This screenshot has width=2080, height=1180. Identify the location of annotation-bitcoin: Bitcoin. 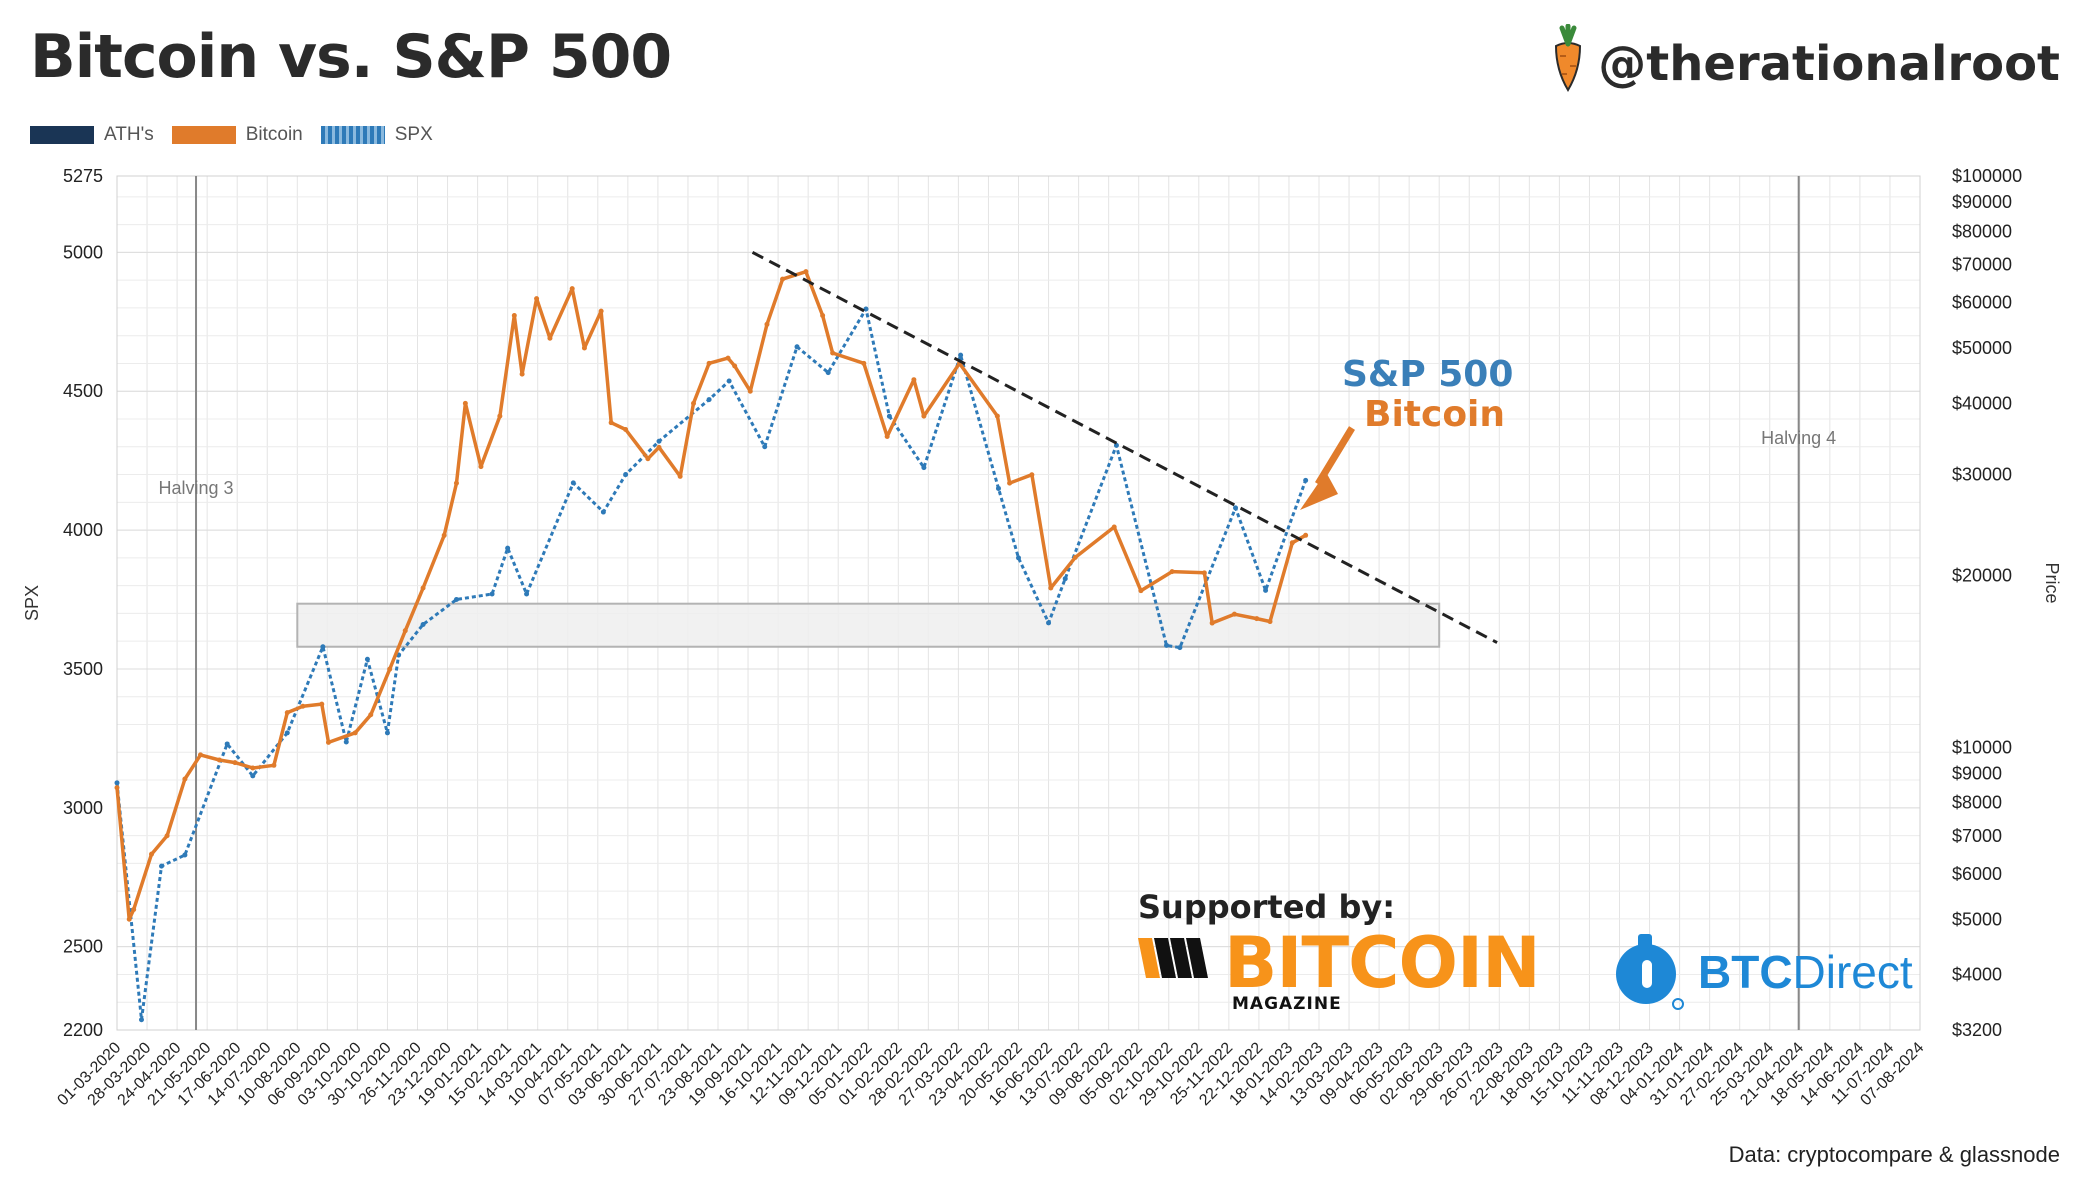
(1435, 414).